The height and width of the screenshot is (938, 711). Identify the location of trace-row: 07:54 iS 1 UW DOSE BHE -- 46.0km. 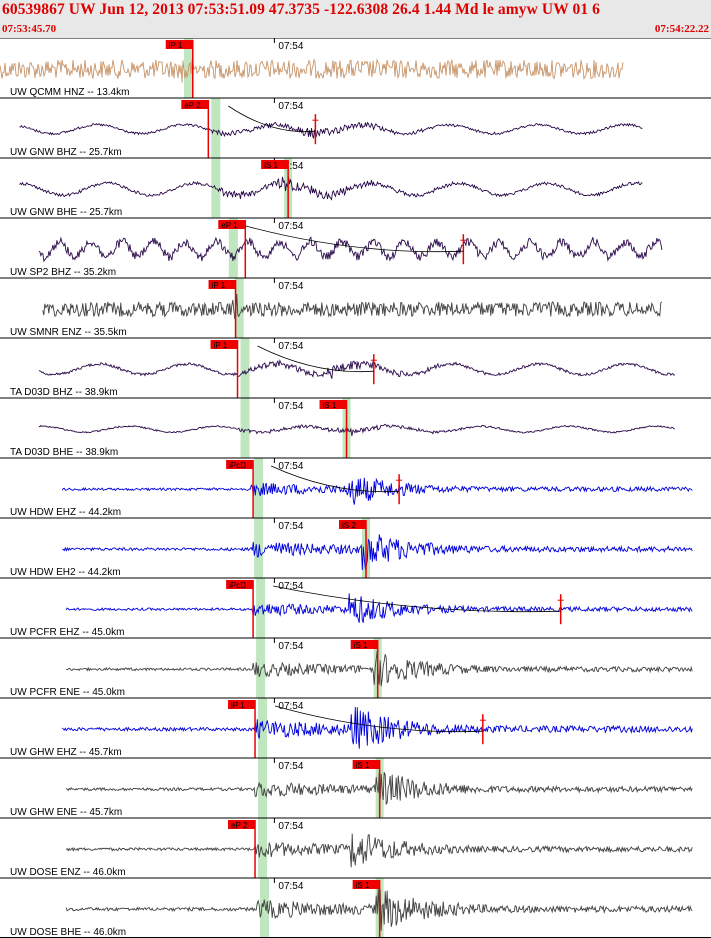
(355, 907).